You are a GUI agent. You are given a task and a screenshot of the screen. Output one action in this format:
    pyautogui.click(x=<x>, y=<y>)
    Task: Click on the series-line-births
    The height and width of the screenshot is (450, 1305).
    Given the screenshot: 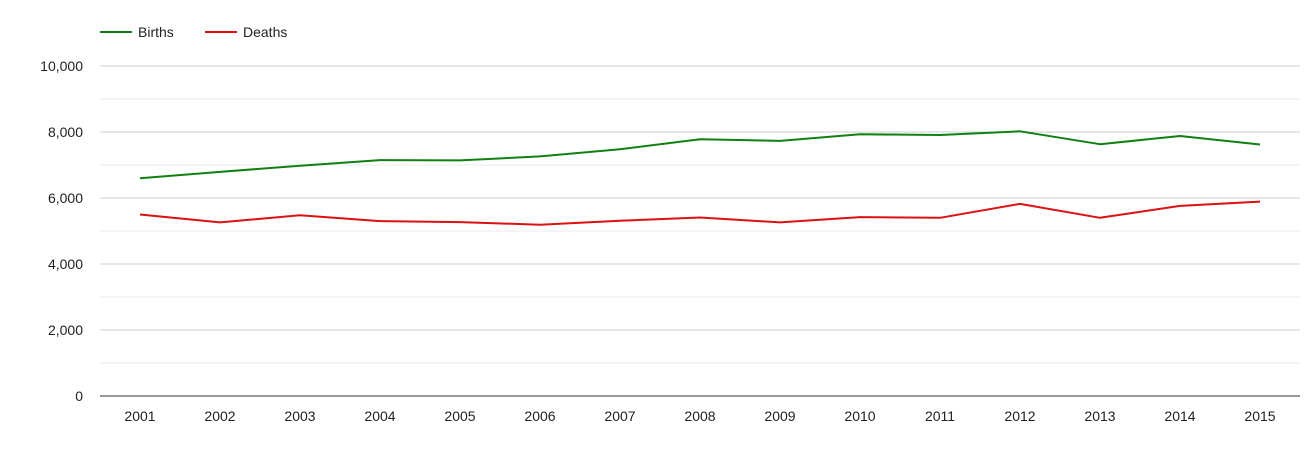 What is the action you would take?
    pyautogui.click(x=700, y=155)
    